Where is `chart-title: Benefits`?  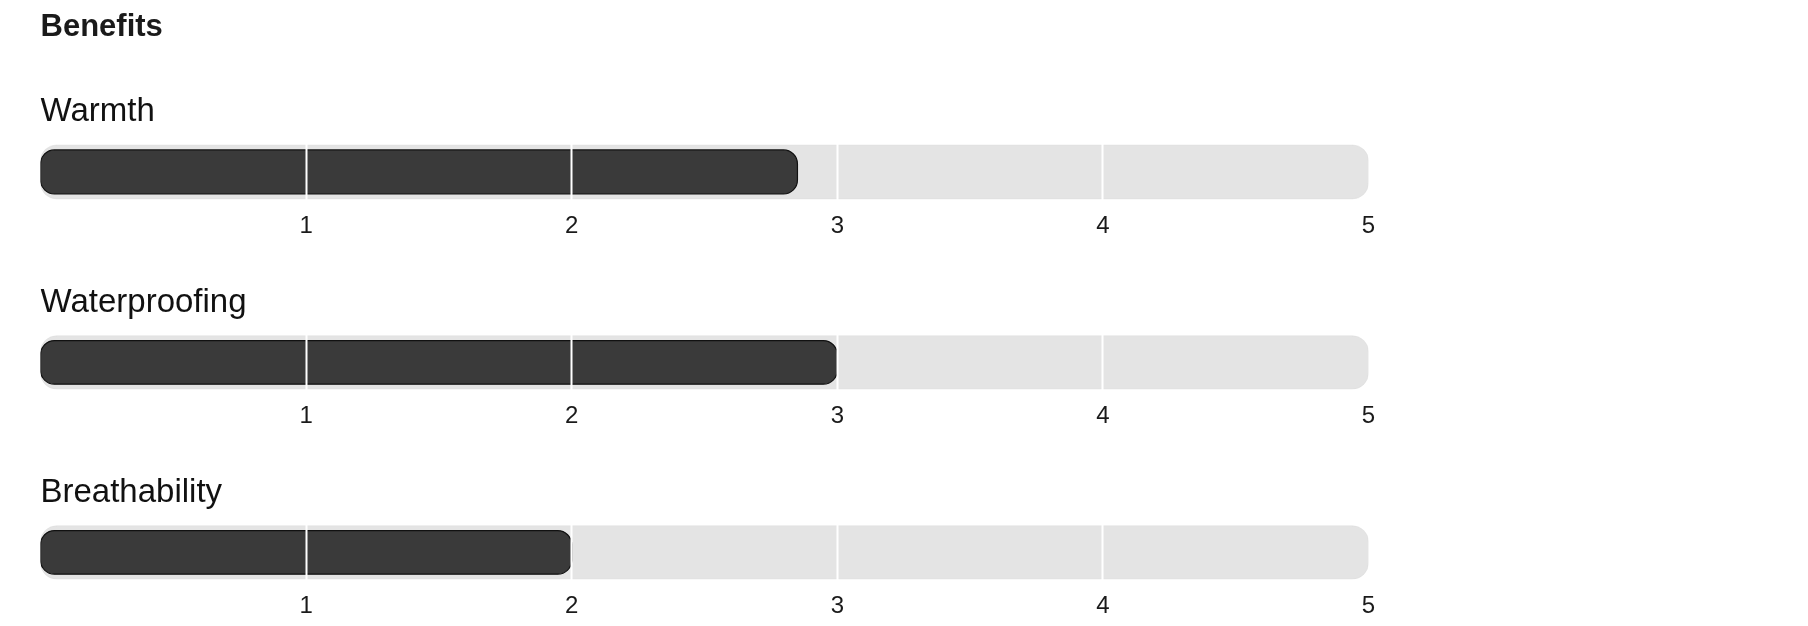
chart-title: Benefits is located at coordinates (101, 25).